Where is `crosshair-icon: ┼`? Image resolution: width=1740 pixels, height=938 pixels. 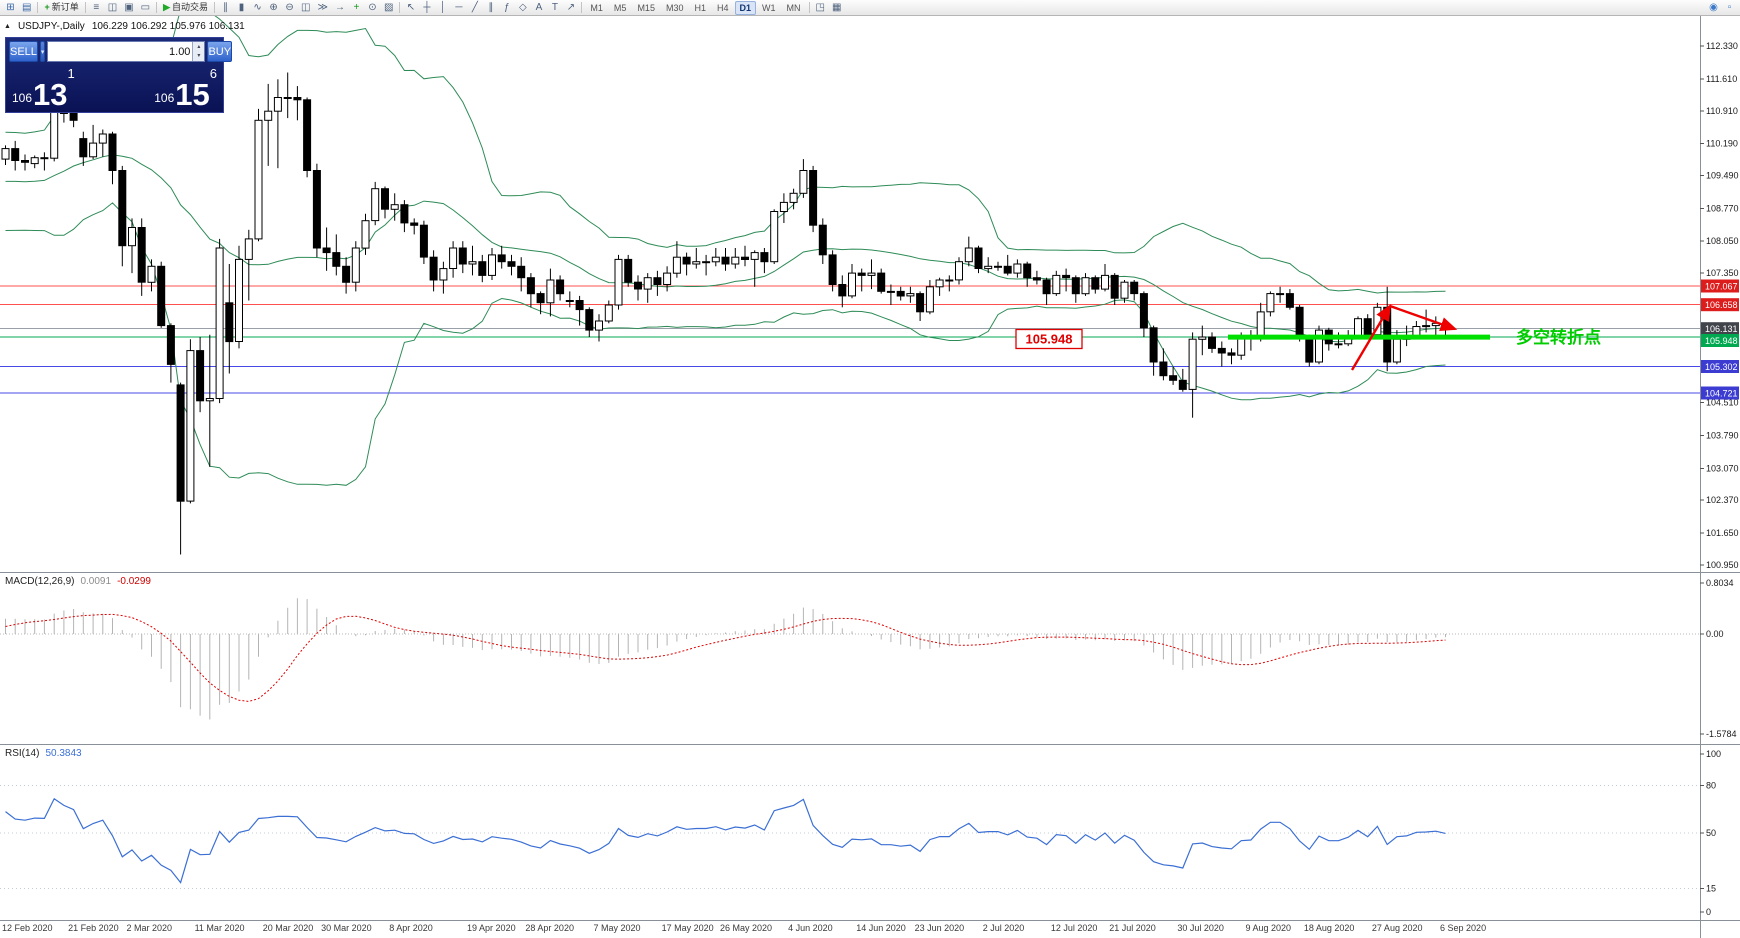
crosshair-icon: ┼ is located at coordinates (427, 7).